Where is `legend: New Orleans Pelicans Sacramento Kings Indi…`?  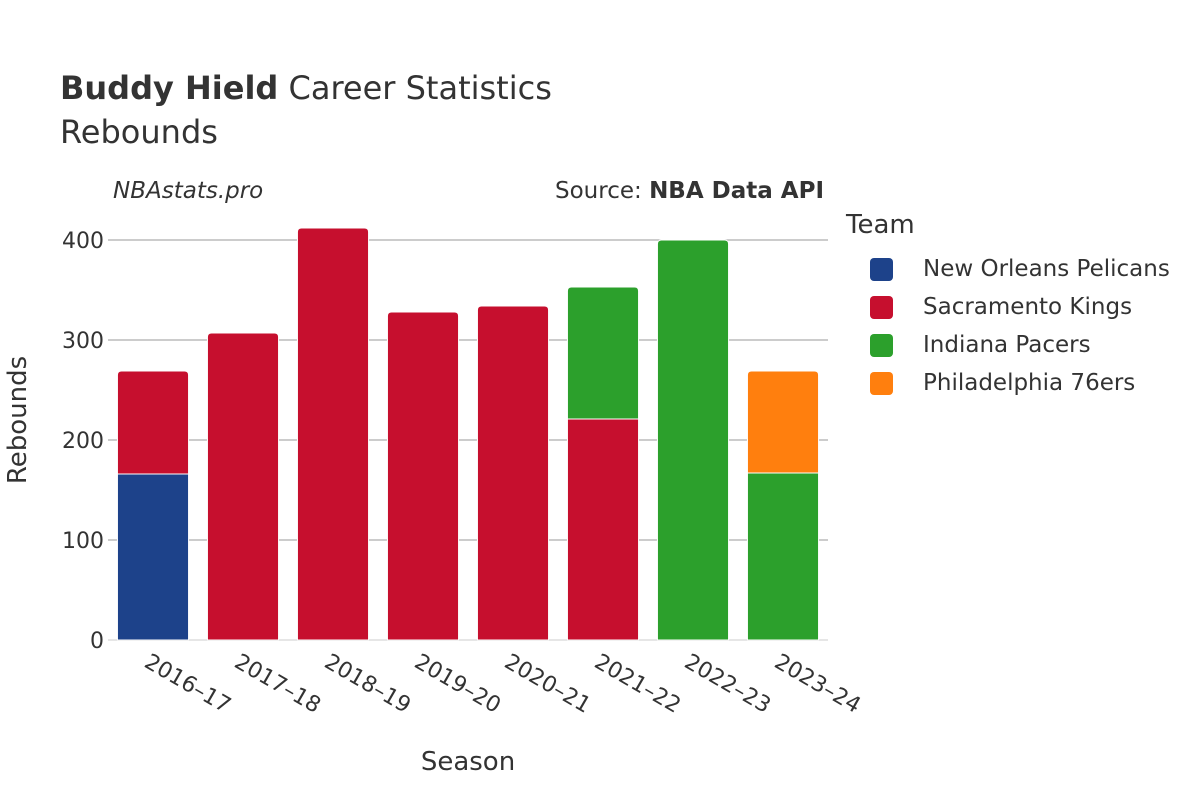
legend: New Orleans Pelicans Sacramento Kings Indi… is located at coordinates (1020, 326).